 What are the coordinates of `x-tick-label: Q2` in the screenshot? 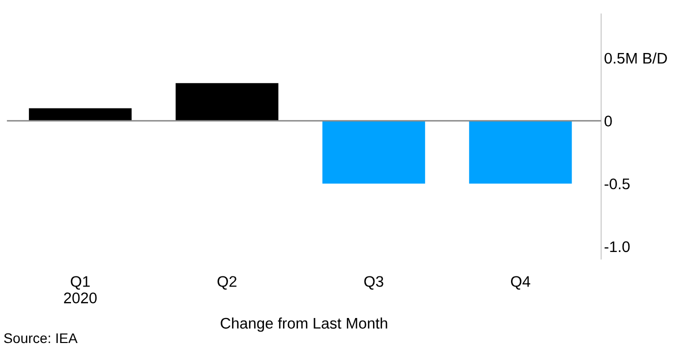 It's located at (227, 283).